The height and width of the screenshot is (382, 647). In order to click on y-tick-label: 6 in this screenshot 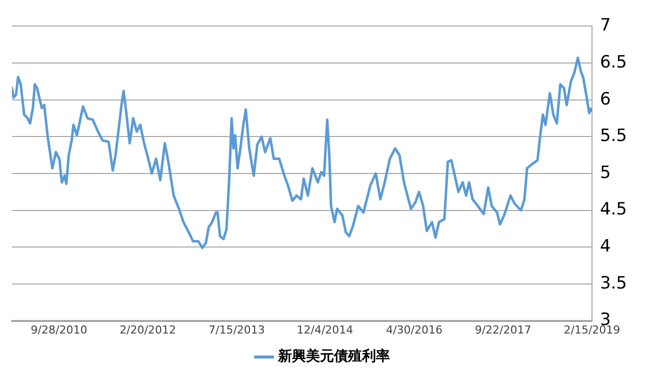, I will do `click(605, 99)`.